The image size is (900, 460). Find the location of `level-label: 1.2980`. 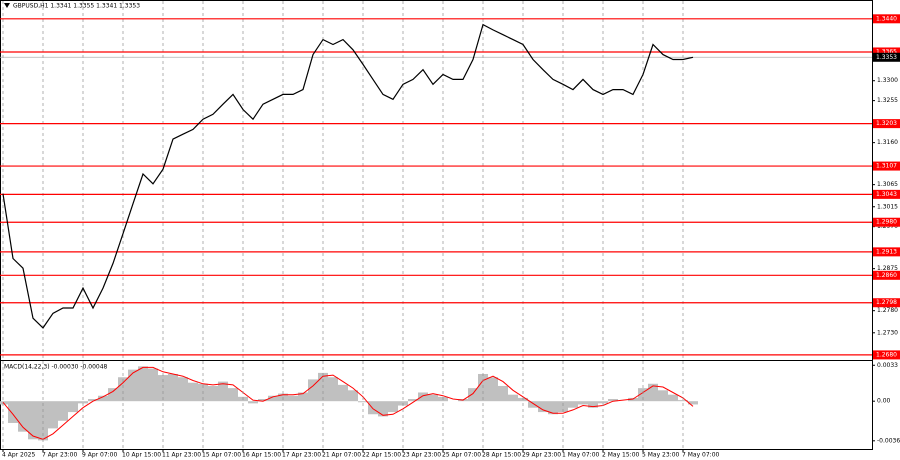

level-label: 1.2980 is located at coordinates (886, 222).